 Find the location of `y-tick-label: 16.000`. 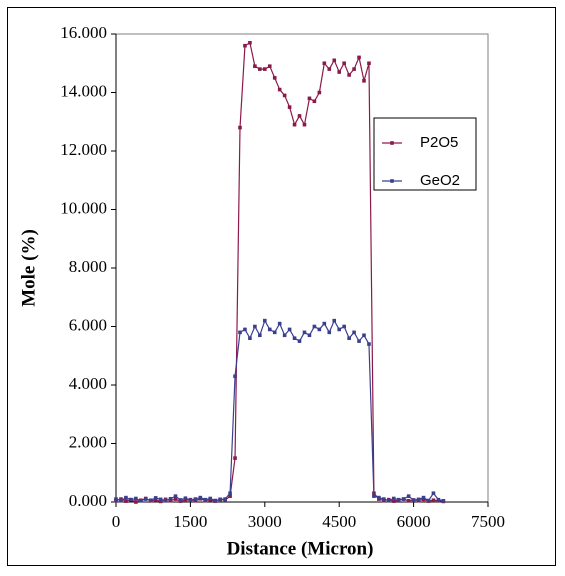

y-tick-label: 16.000 is located at coordinates (83, 32).